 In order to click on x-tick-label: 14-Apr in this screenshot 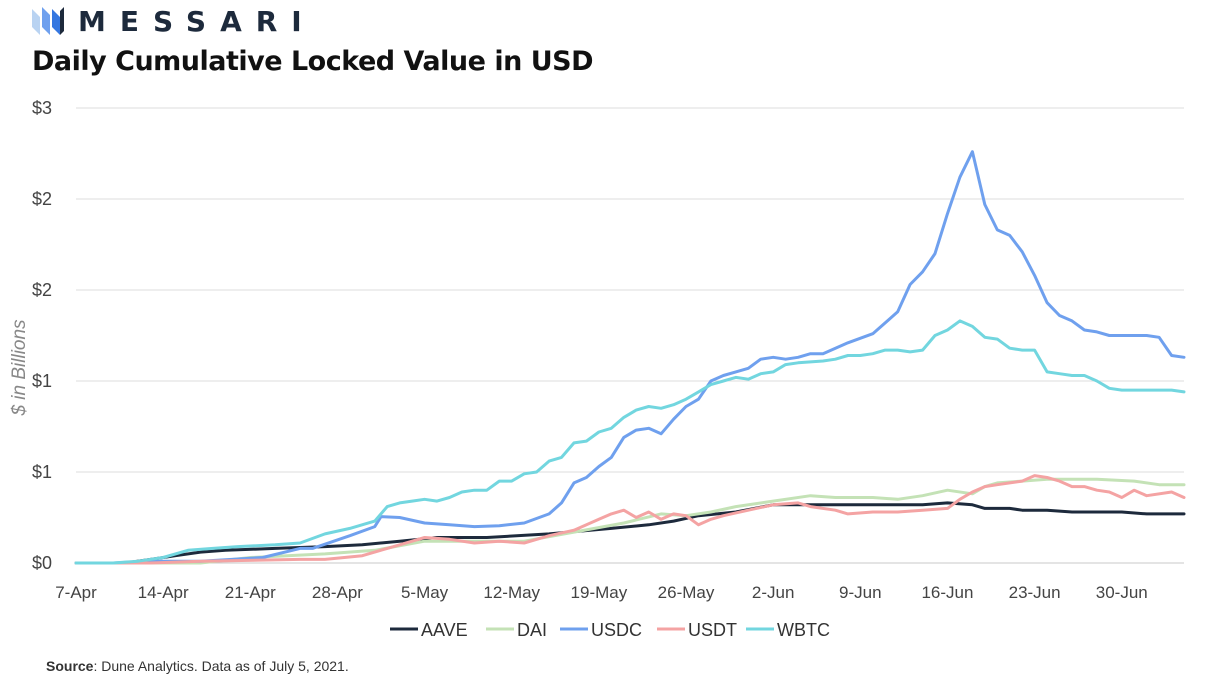, I will do `click(163, 592)`.